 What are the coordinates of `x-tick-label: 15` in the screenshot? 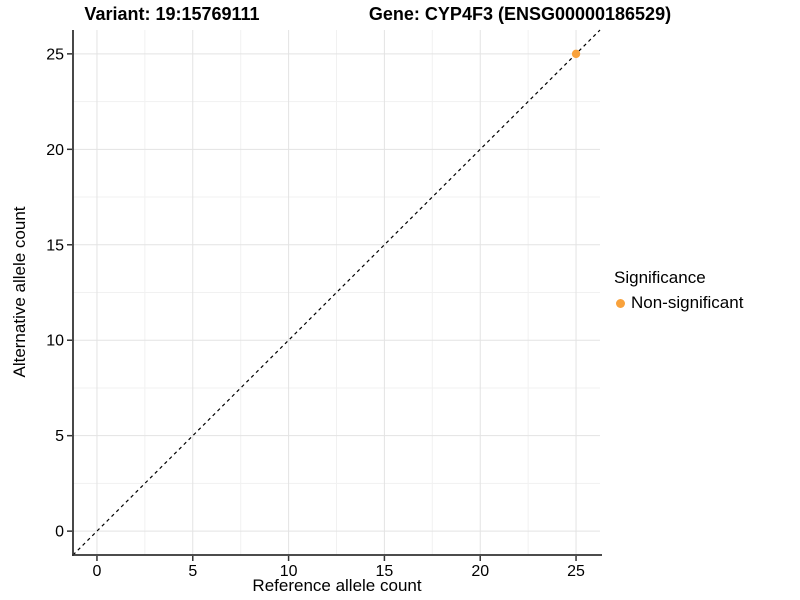 It's located at (385, 571).